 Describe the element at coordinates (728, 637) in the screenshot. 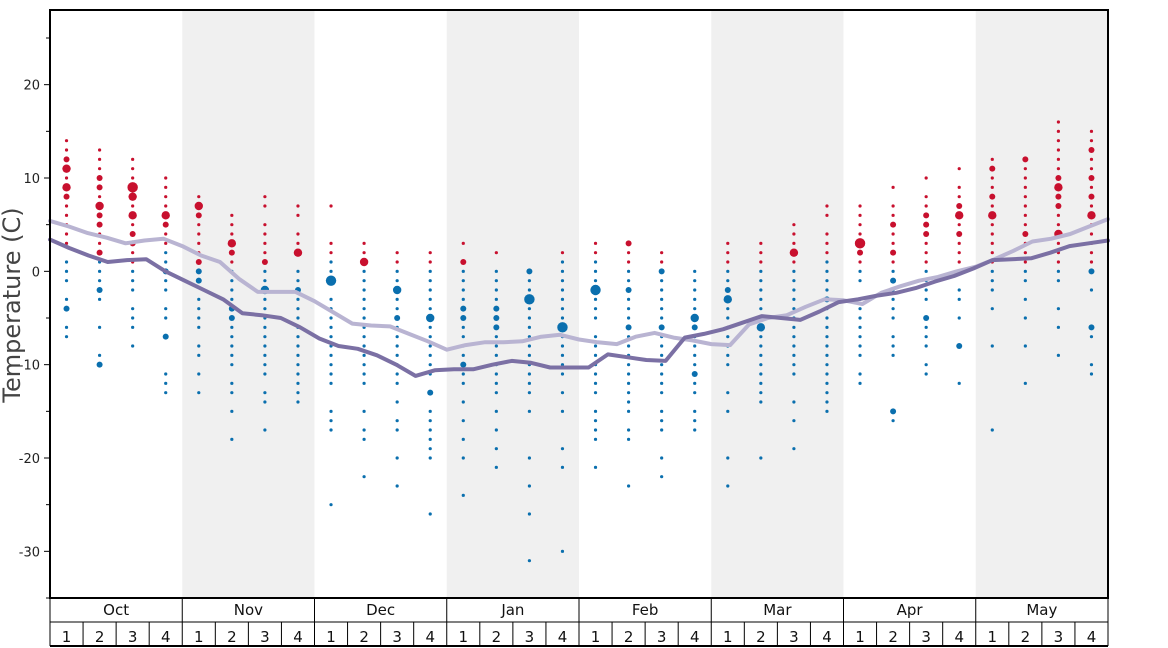

I see `week-label: 1` at that location.